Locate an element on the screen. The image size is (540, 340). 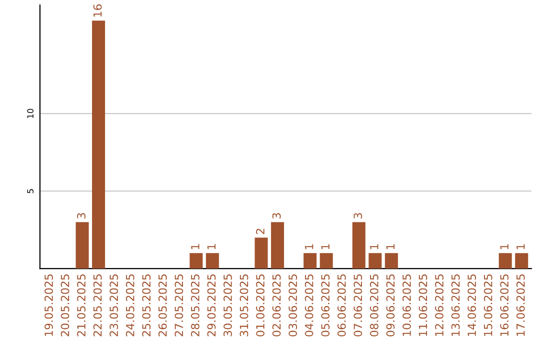
x-tick-label: 01.06.2025 is located at coordinates (260, 305).